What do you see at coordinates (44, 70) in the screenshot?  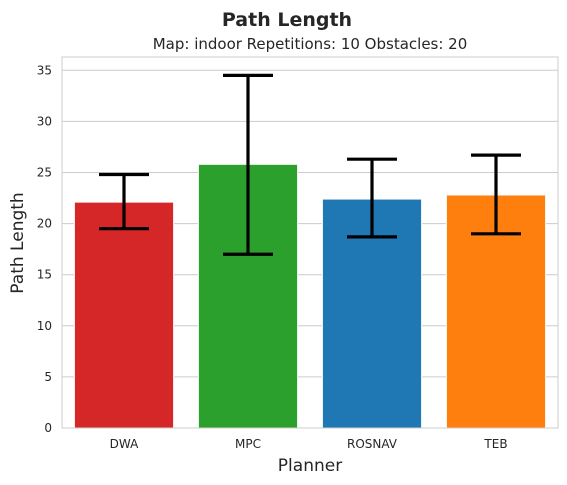 I see `y-tick-label: 35` at bounding box center [44, 70].